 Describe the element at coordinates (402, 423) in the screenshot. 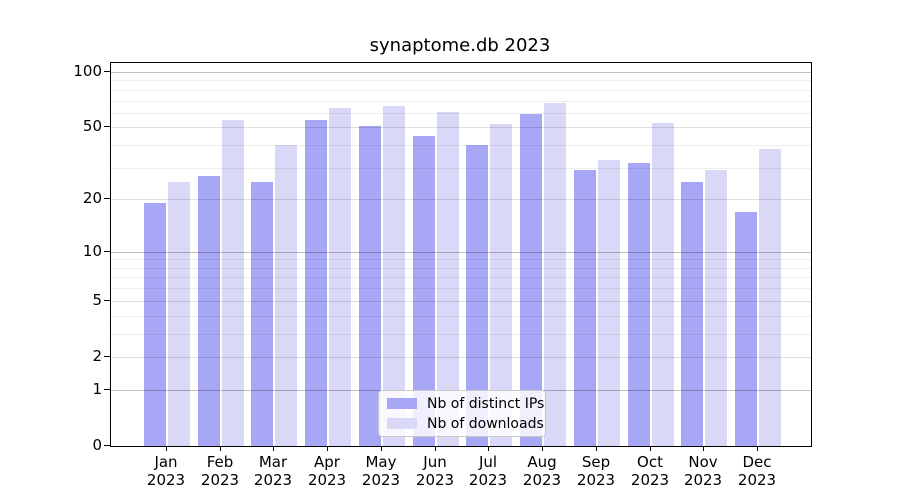

I see `legend-swatch-downloads` at that location.